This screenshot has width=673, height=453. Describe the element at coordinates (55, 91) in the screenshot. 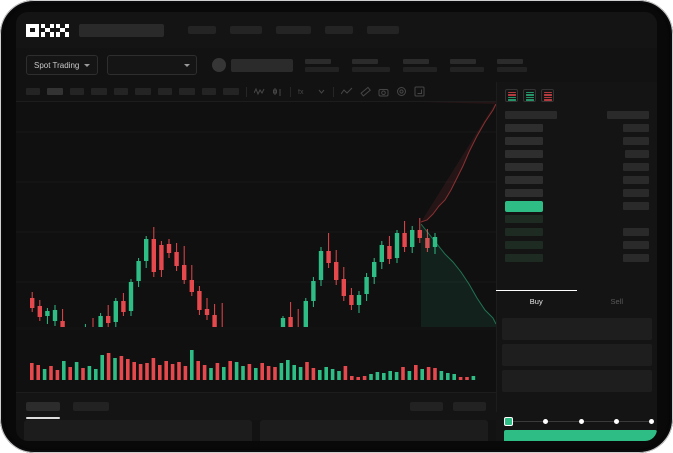

I see `timeframe-5m` at that location.